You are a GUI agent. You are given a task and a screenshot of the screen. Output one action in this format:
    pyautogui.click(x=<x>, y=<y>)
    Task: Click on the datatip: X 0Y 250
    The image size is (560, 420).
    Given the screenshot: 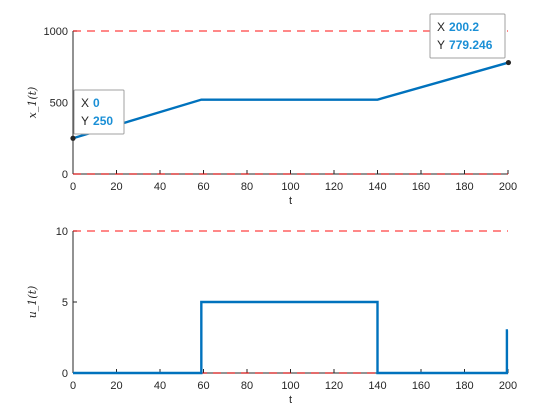 What is the action you would take?
    pyautogui.click(x=97, y=115)
    